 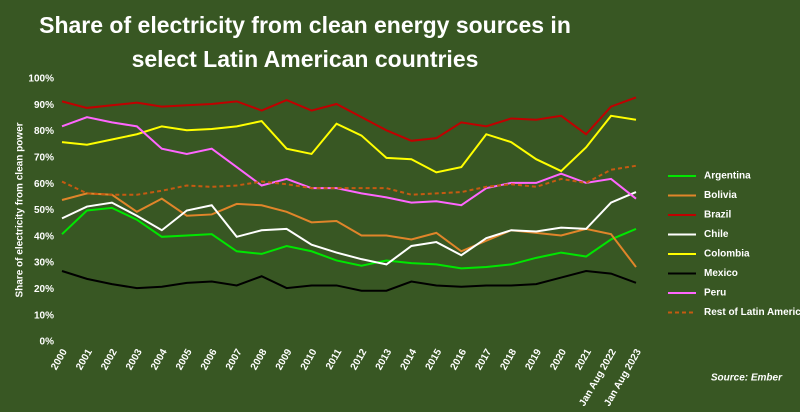 What do you see at coordinates (134, 359) in the screenshot?
I see `x-tick-label: 2003` at bounding box center [134, 359].